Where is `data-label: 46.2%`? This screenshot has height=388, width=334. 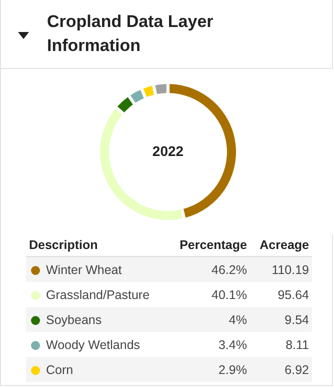 data-label: 46.2% is located at coordinates (209, 269).